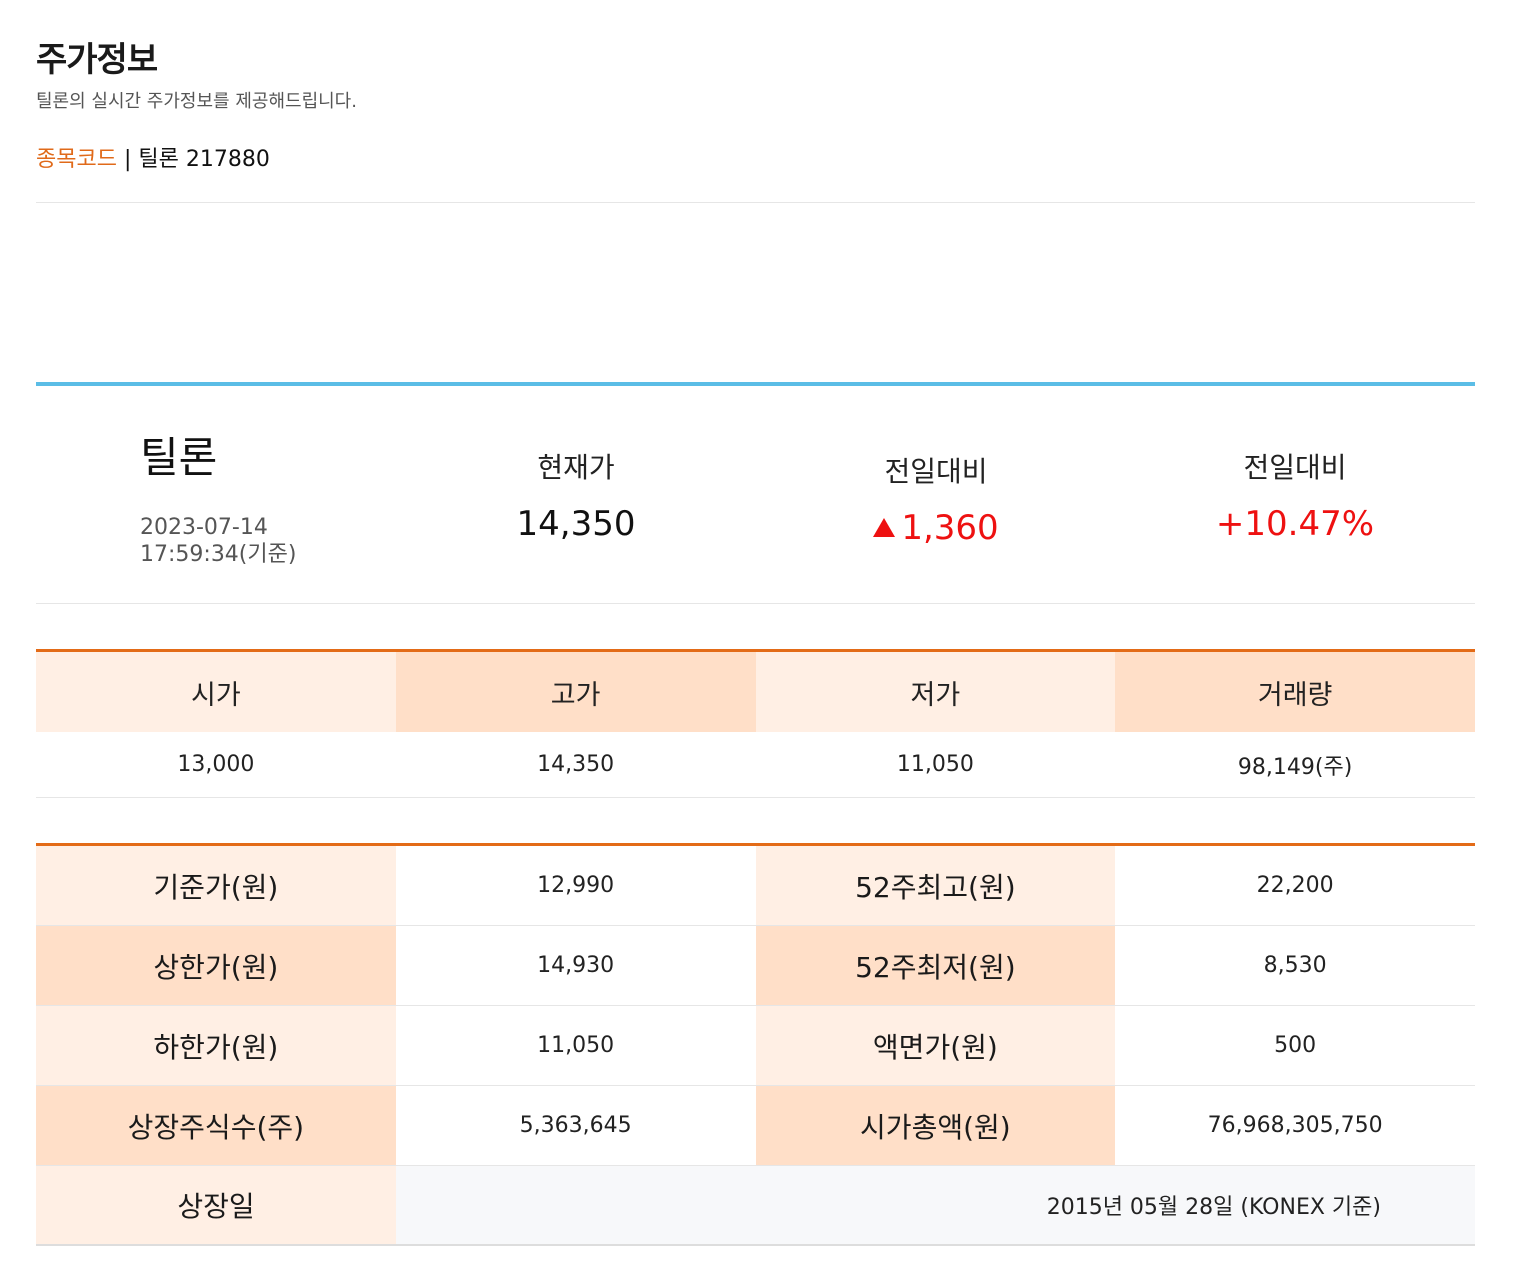  What do you see at coordinates (936, 499) in the screenshot?
I see `price-change: 전일대비 1,360` at bounding box center [936, 499].